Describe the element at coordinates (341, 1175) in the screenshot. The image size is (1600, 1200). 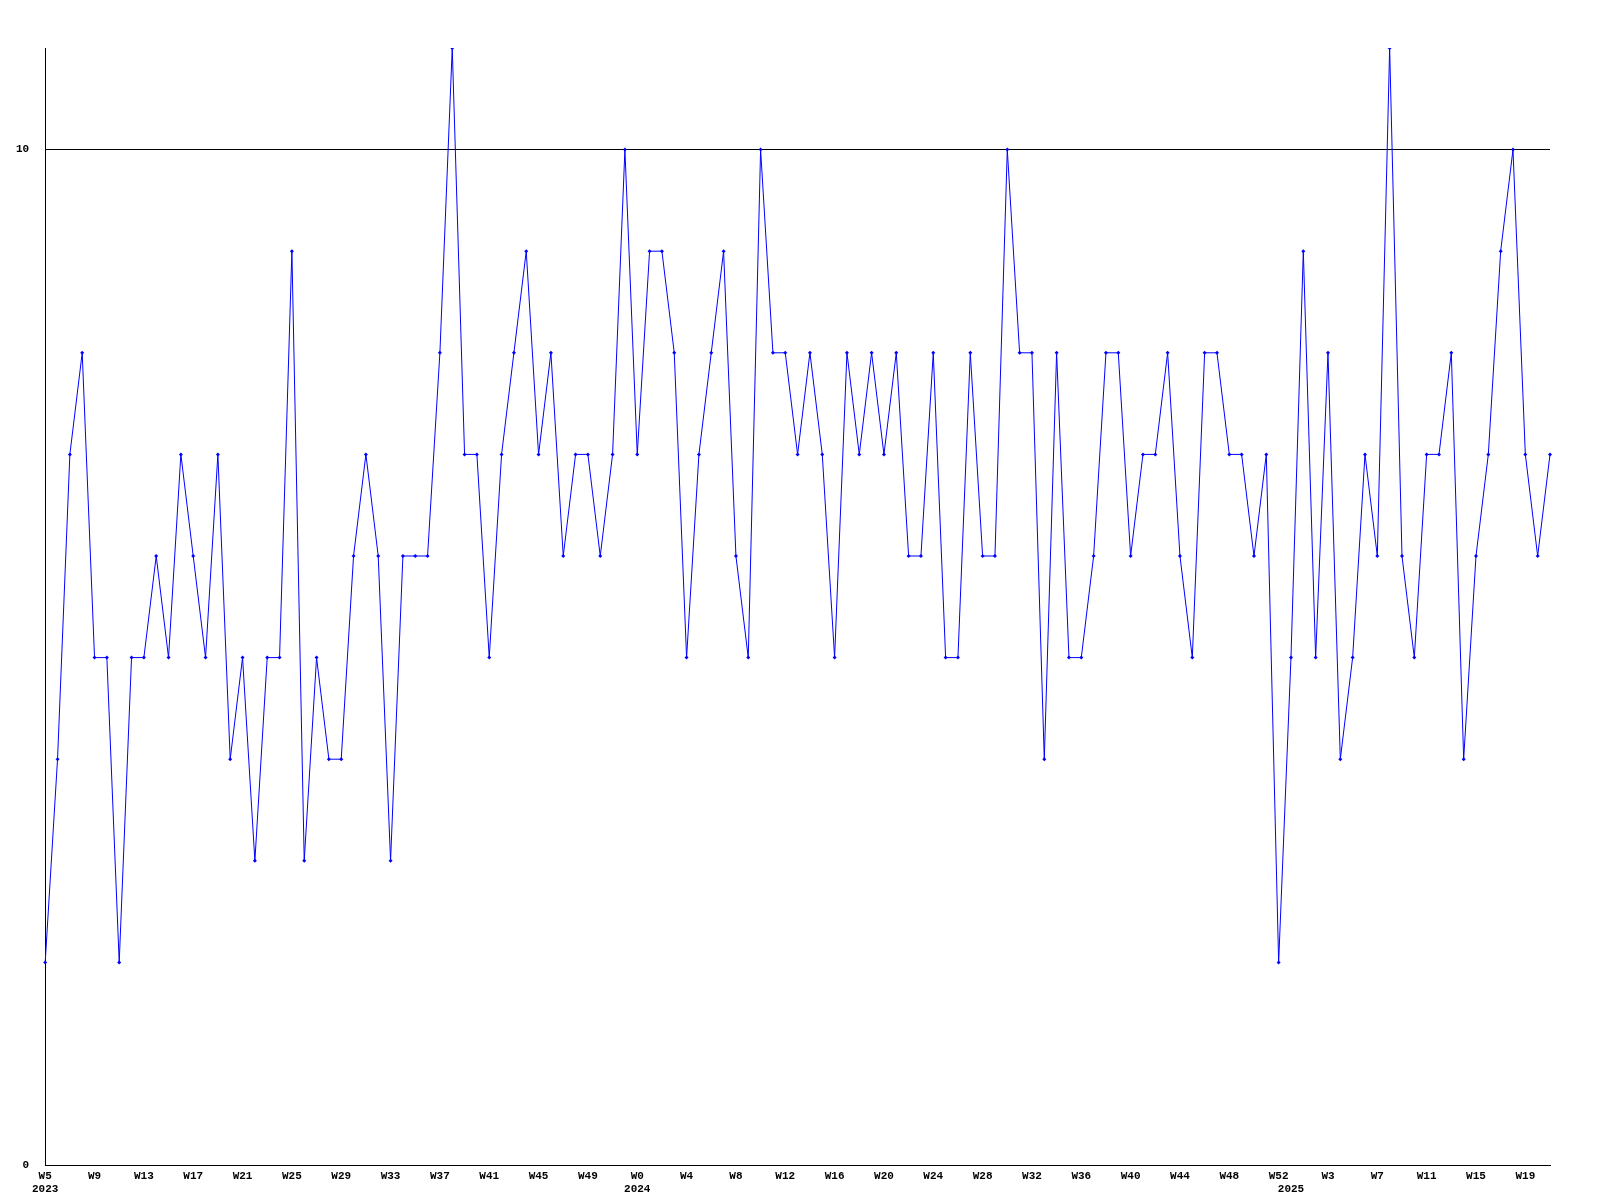
I see `x-tick-label: W29` at that location.